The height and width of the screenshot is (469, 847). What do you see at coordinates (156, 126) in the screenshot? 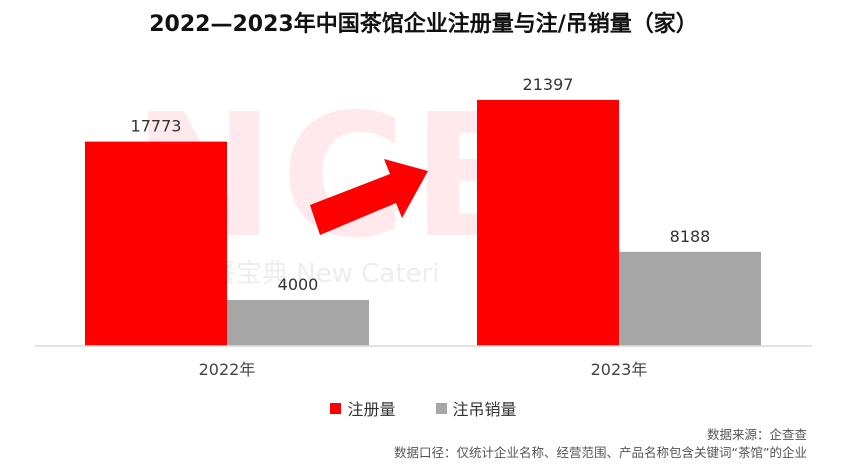
I see `data-label: 17773` at bounding box center [156, 126].